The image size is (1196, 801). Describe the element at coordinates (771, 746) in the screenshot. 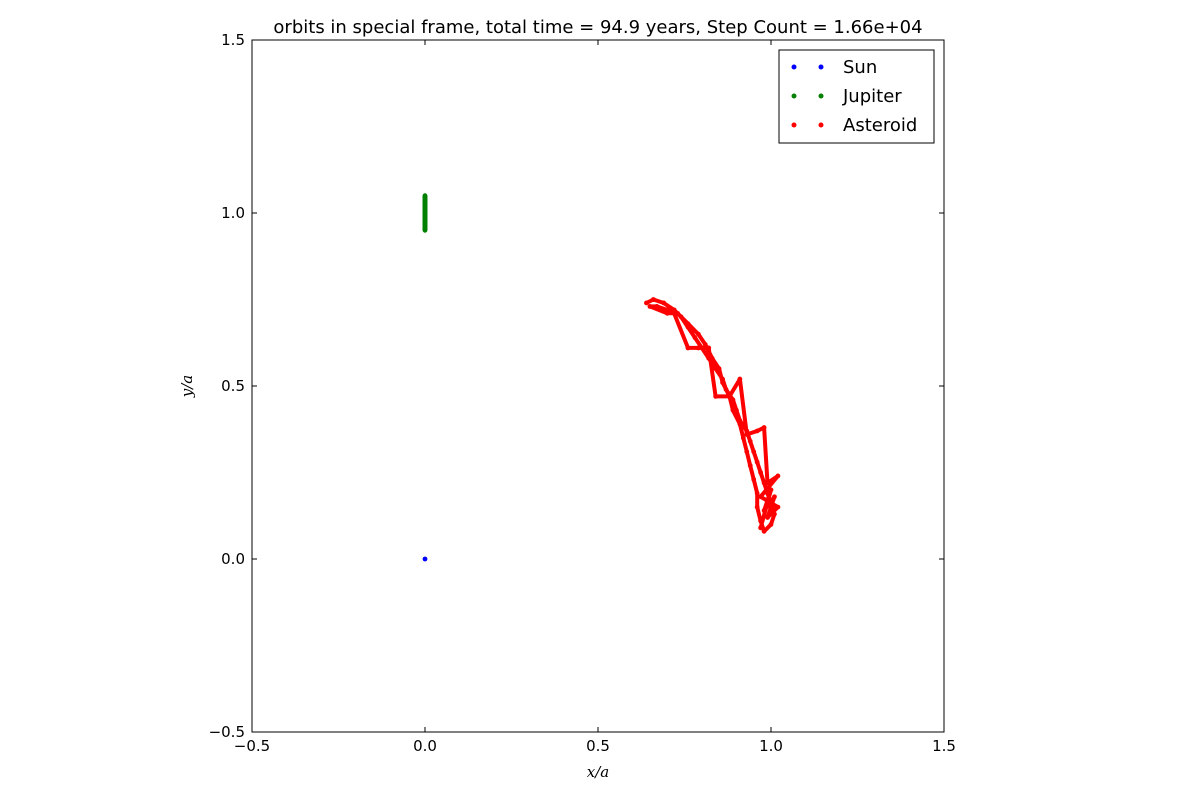

I see `x-tick-label: 1.0` at that location.